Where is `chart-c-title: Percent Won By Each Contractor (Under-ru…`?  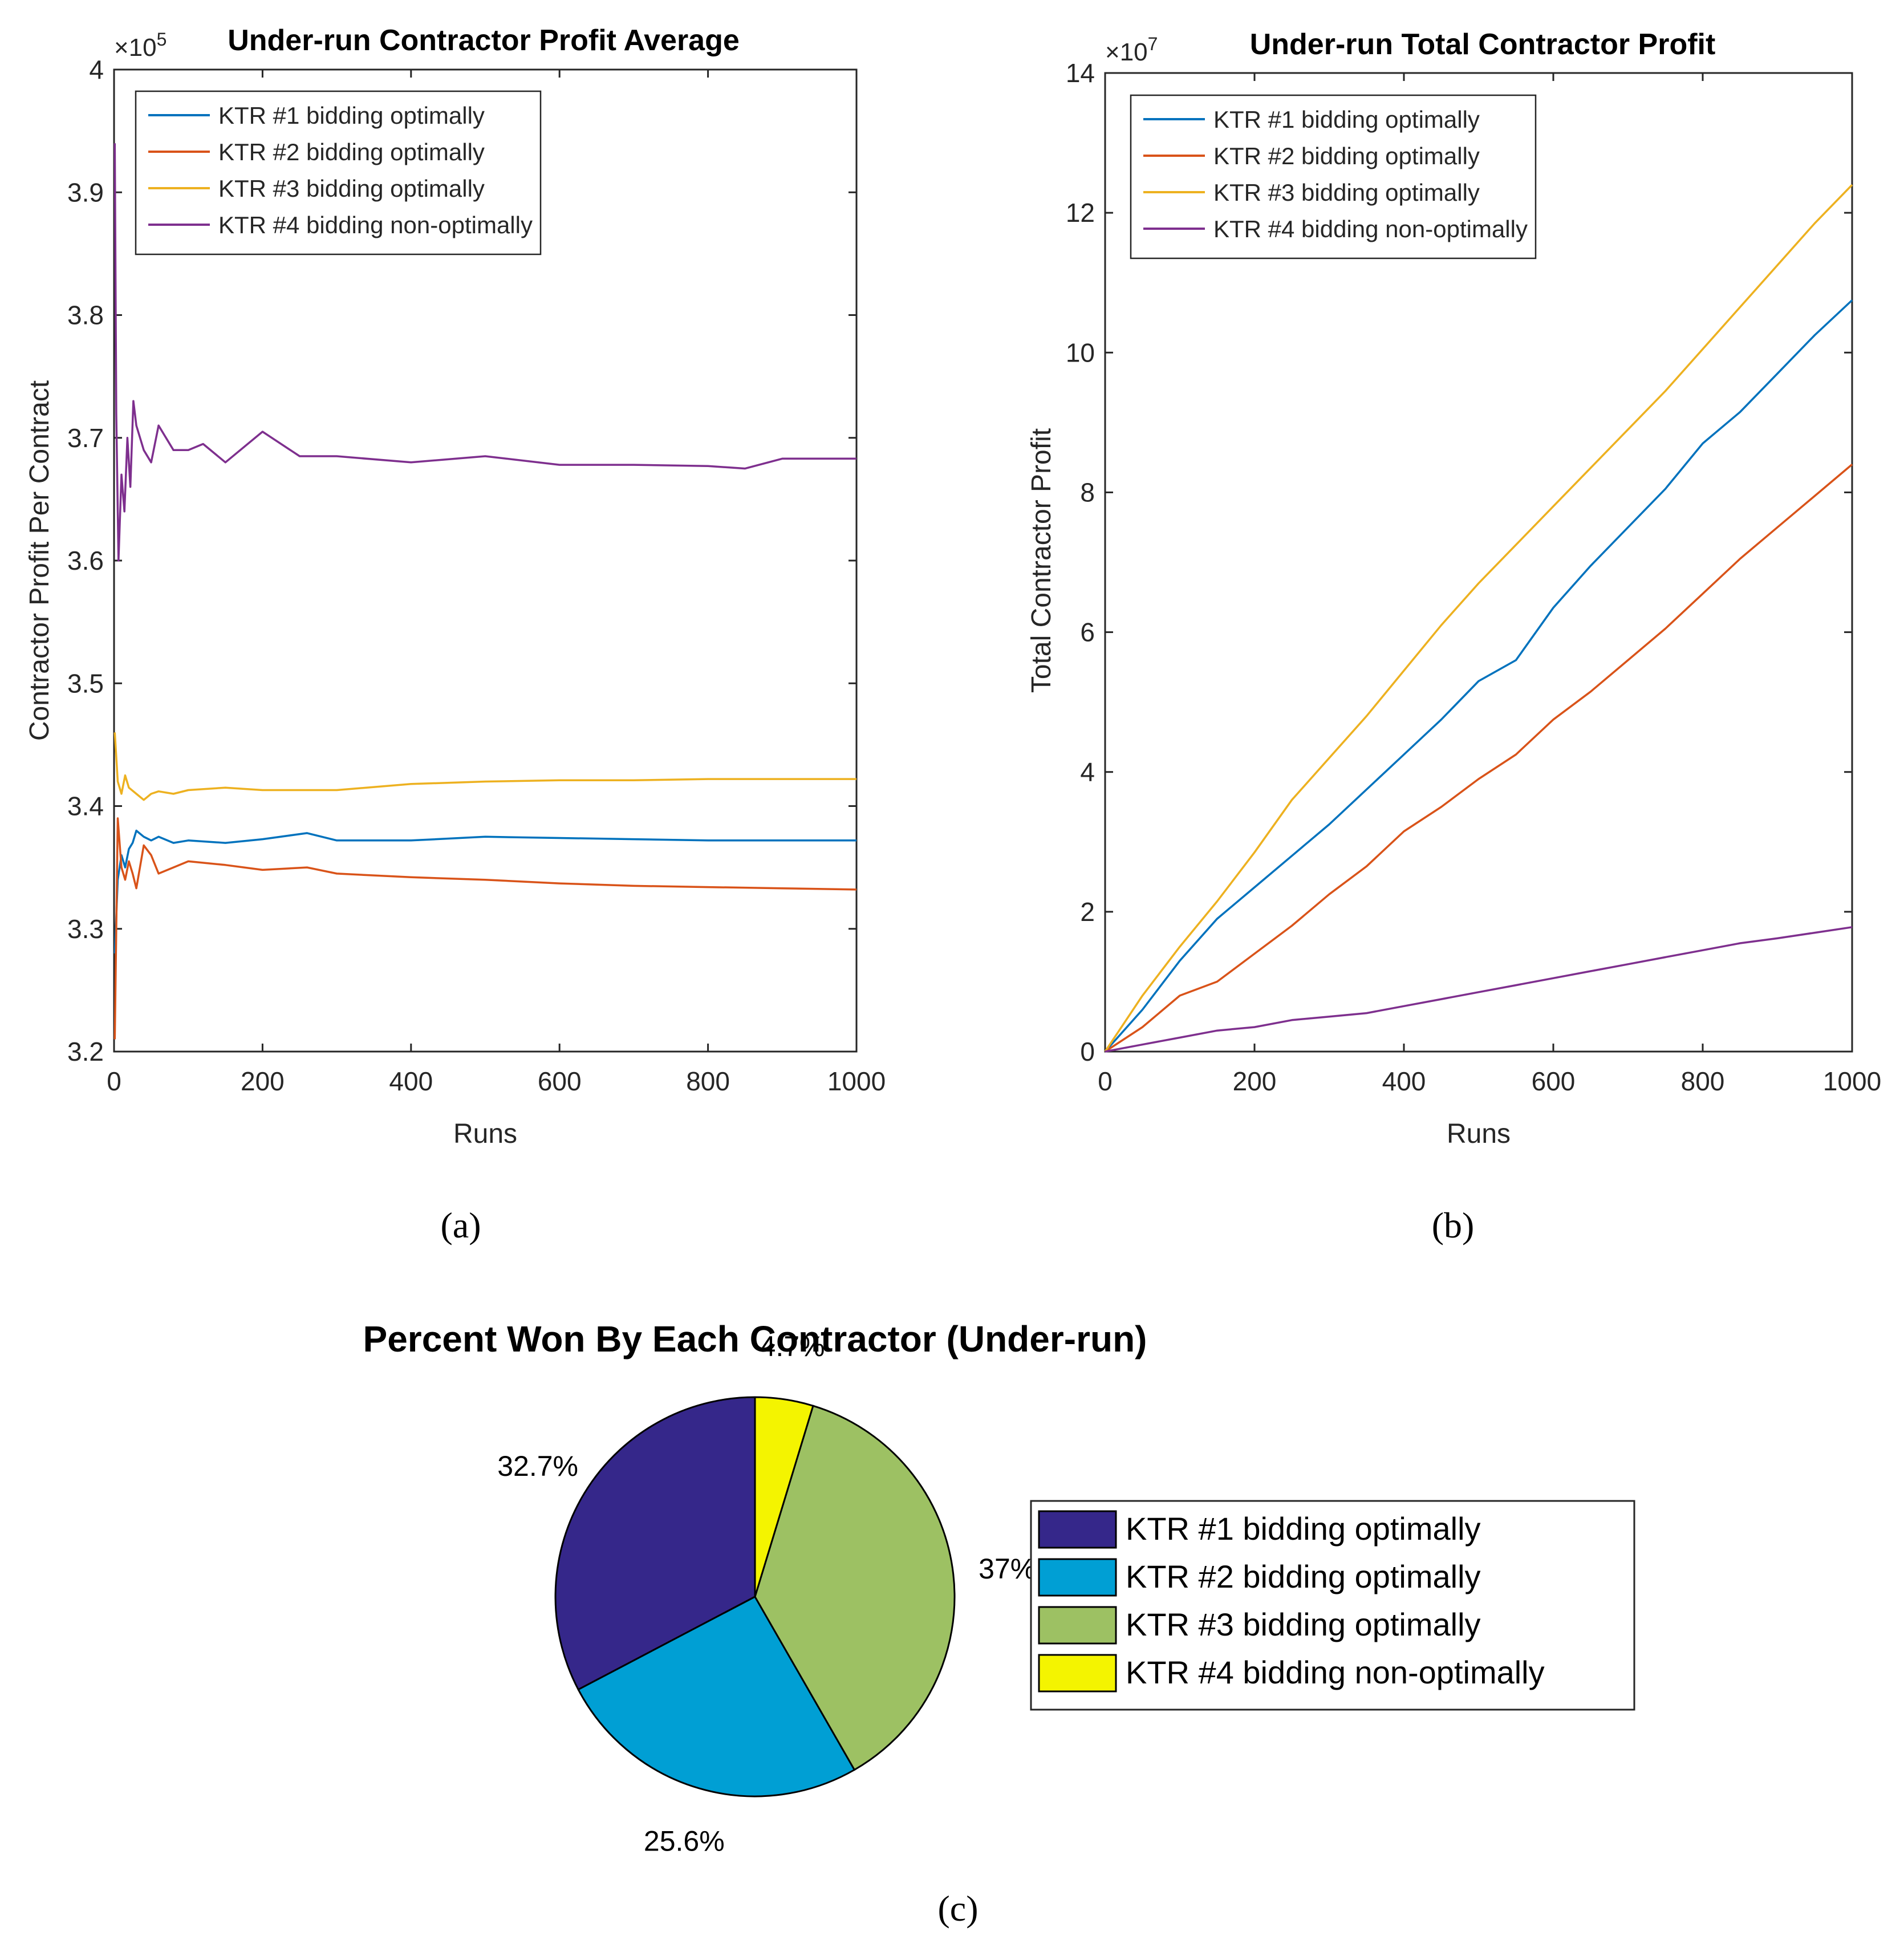
chart-c-title: Percent Won By Each Contractor (Under-ru… is located at coordinates (755, 1339).